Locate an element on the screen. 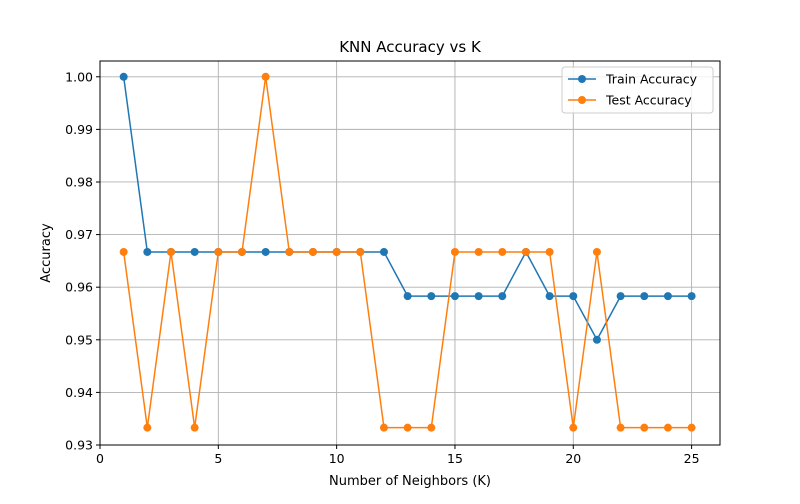  y-tick-label: 1.00 is located at coordinates (79, 76).